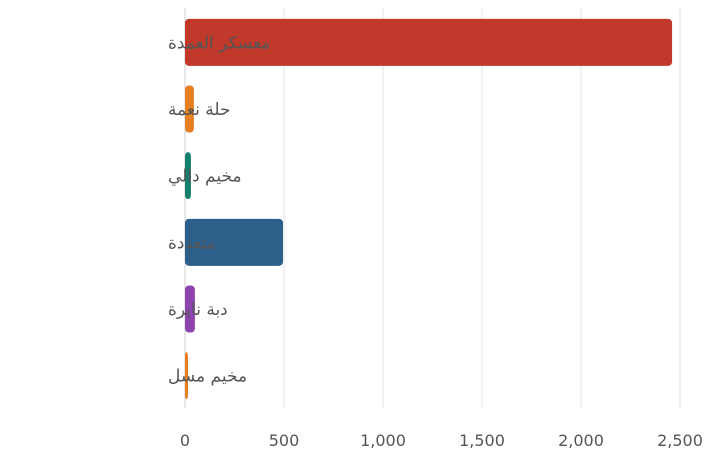  What do you see at coordinates (199, 110) in the screenshot?
I see `category-label: حلة نعمة` at bounding box center [199, 110].